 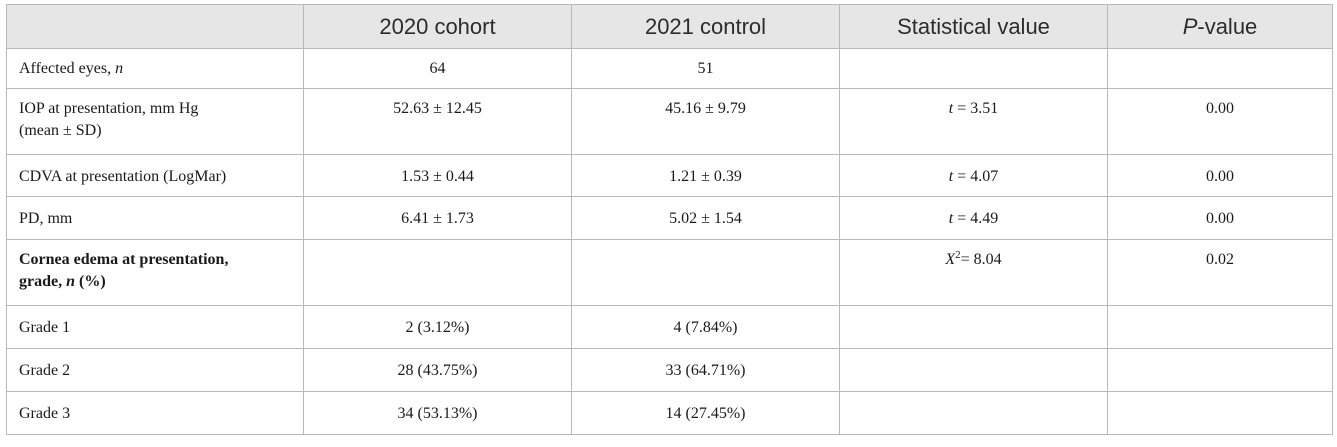 What do you see at coordinates (705, 413) in the screenshot?
I see `cell-2021-grade-3: 14 (27.45%)` at bounding box center [705, 413].